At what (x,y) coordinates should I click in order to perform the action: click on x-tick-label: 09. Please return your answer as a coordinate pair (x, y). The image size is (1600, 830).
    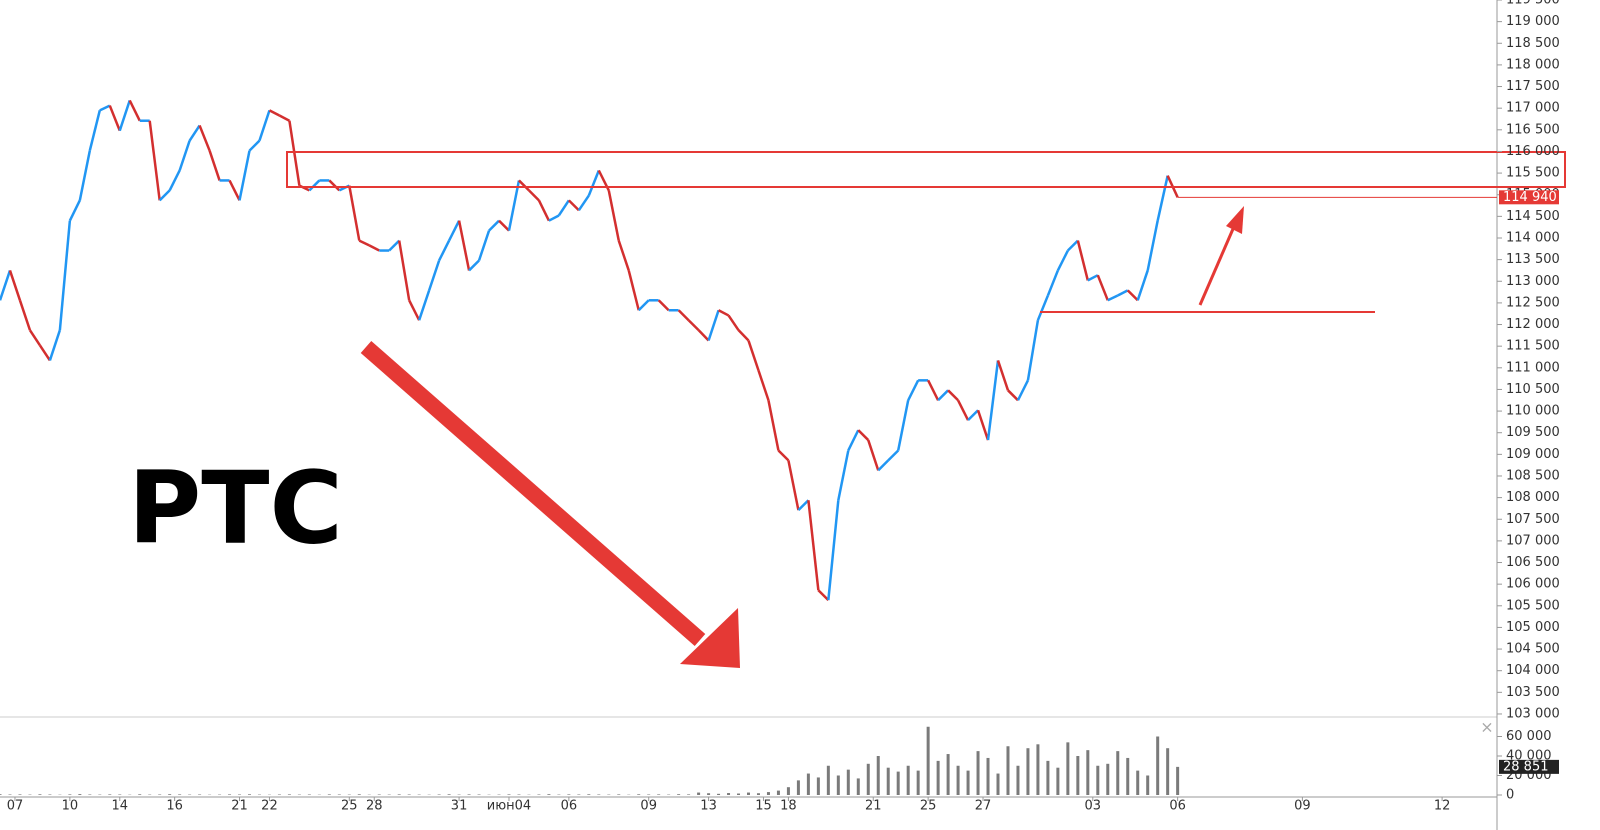
    Looking at the image, I should click on (648, 806).